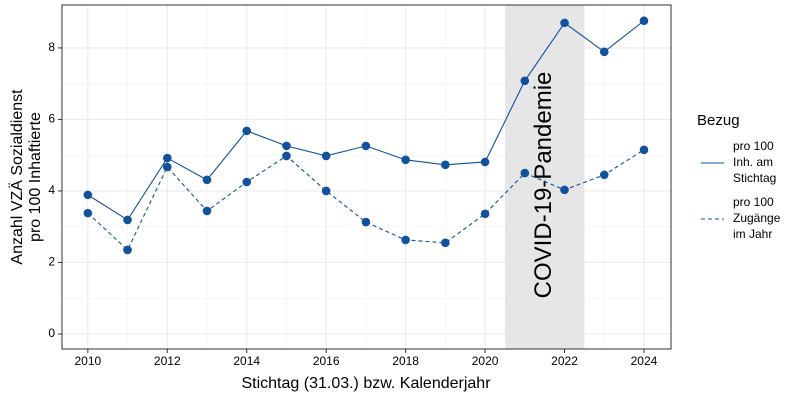 Image resolution: width=800 pixels, height=400 pixels. I want to click on x-tick-label: 2014, so click(246, 361).